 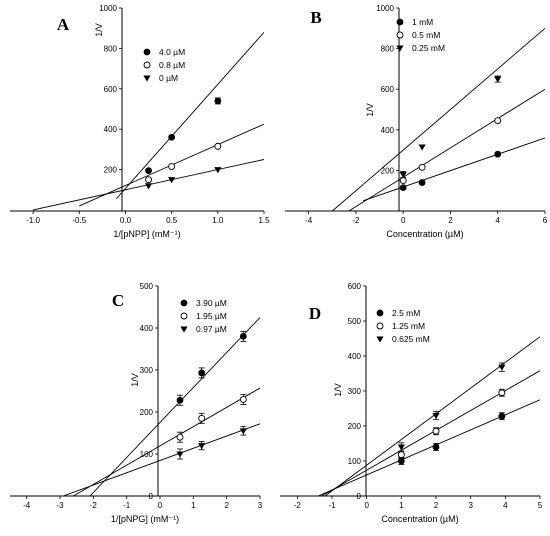 What do you see at coordinates (309, 220) in the screenshot?
I see `x-tick-label: -4` at bounding box center [309, 220].